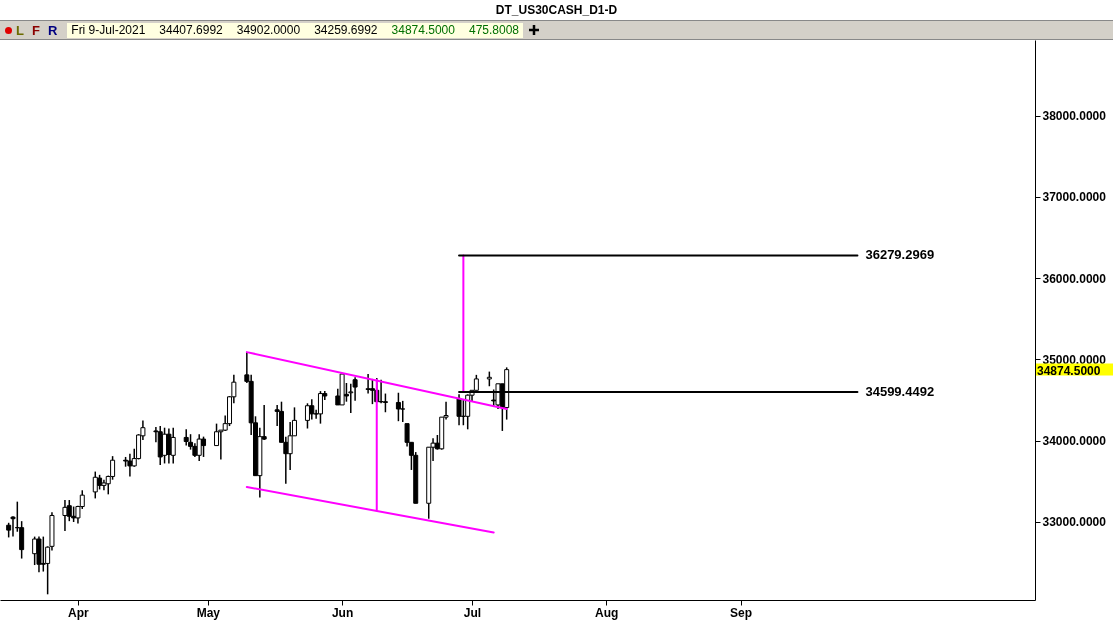 The width and height of the screenshot is (1113, 632). What do you see at coordinates (79, 612) in the screenshot?
I see `x-tick-label: Apr` at bounding box center [79, 612].